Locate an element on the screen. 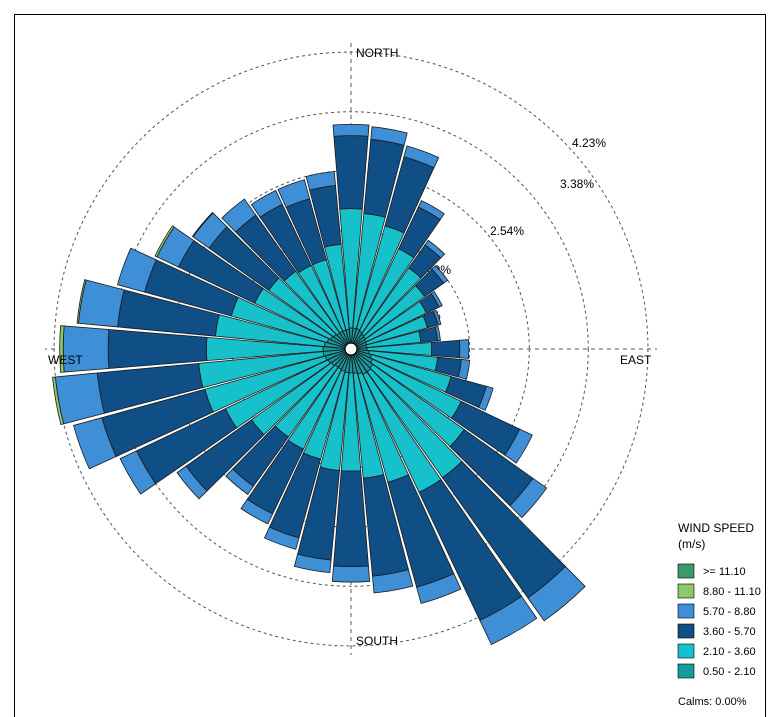 The image size is (777, 717). legend-label: 5.70 - 8.80 is located at coordinates (729, 612).